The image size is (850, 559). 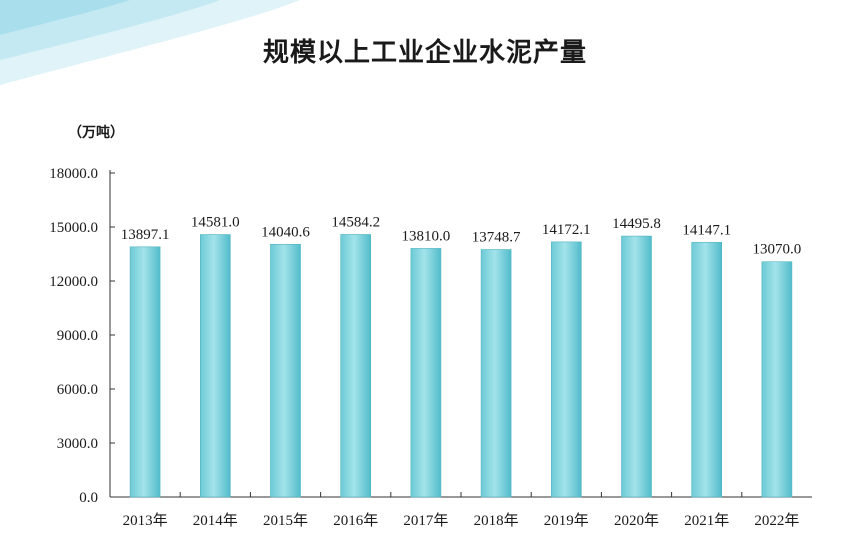 What do you see at coordinates (424, 53) in the screenshot?
I see `chart-title: 规模以上工业企业水泥产量` at bounding box center [424, 53].